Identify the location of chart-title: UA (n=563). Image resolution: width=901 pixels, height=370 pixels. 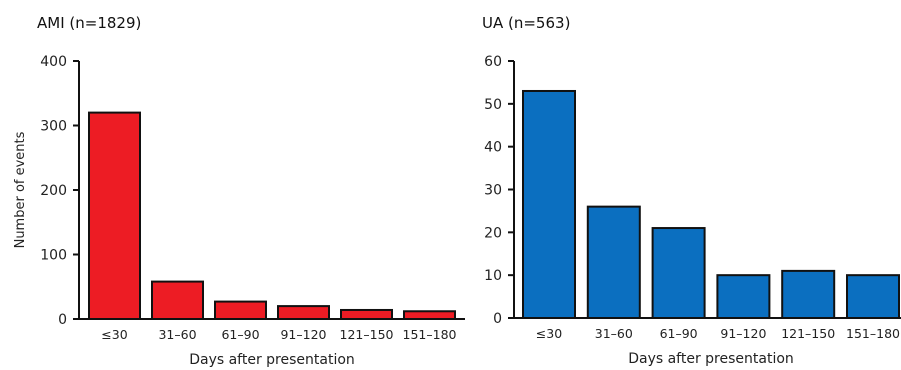
(526, 23).